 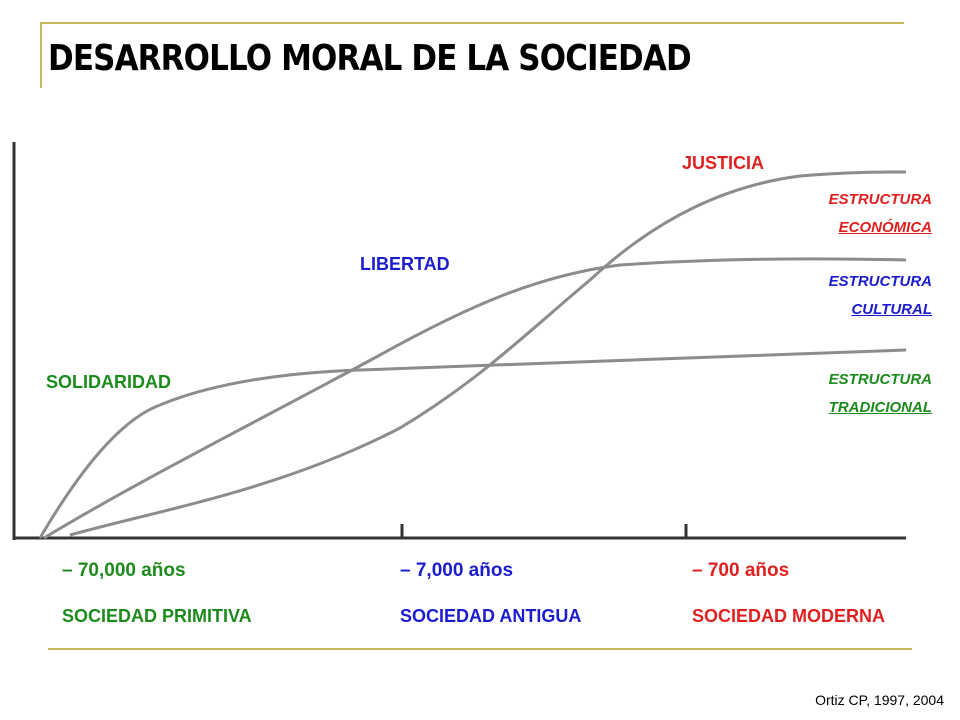 What do you see at coordinates (880, 379) in the screenshot?
I see `structure-label-tradicional-line1: ESTRUCTURA` at bounding box center [880, 379].